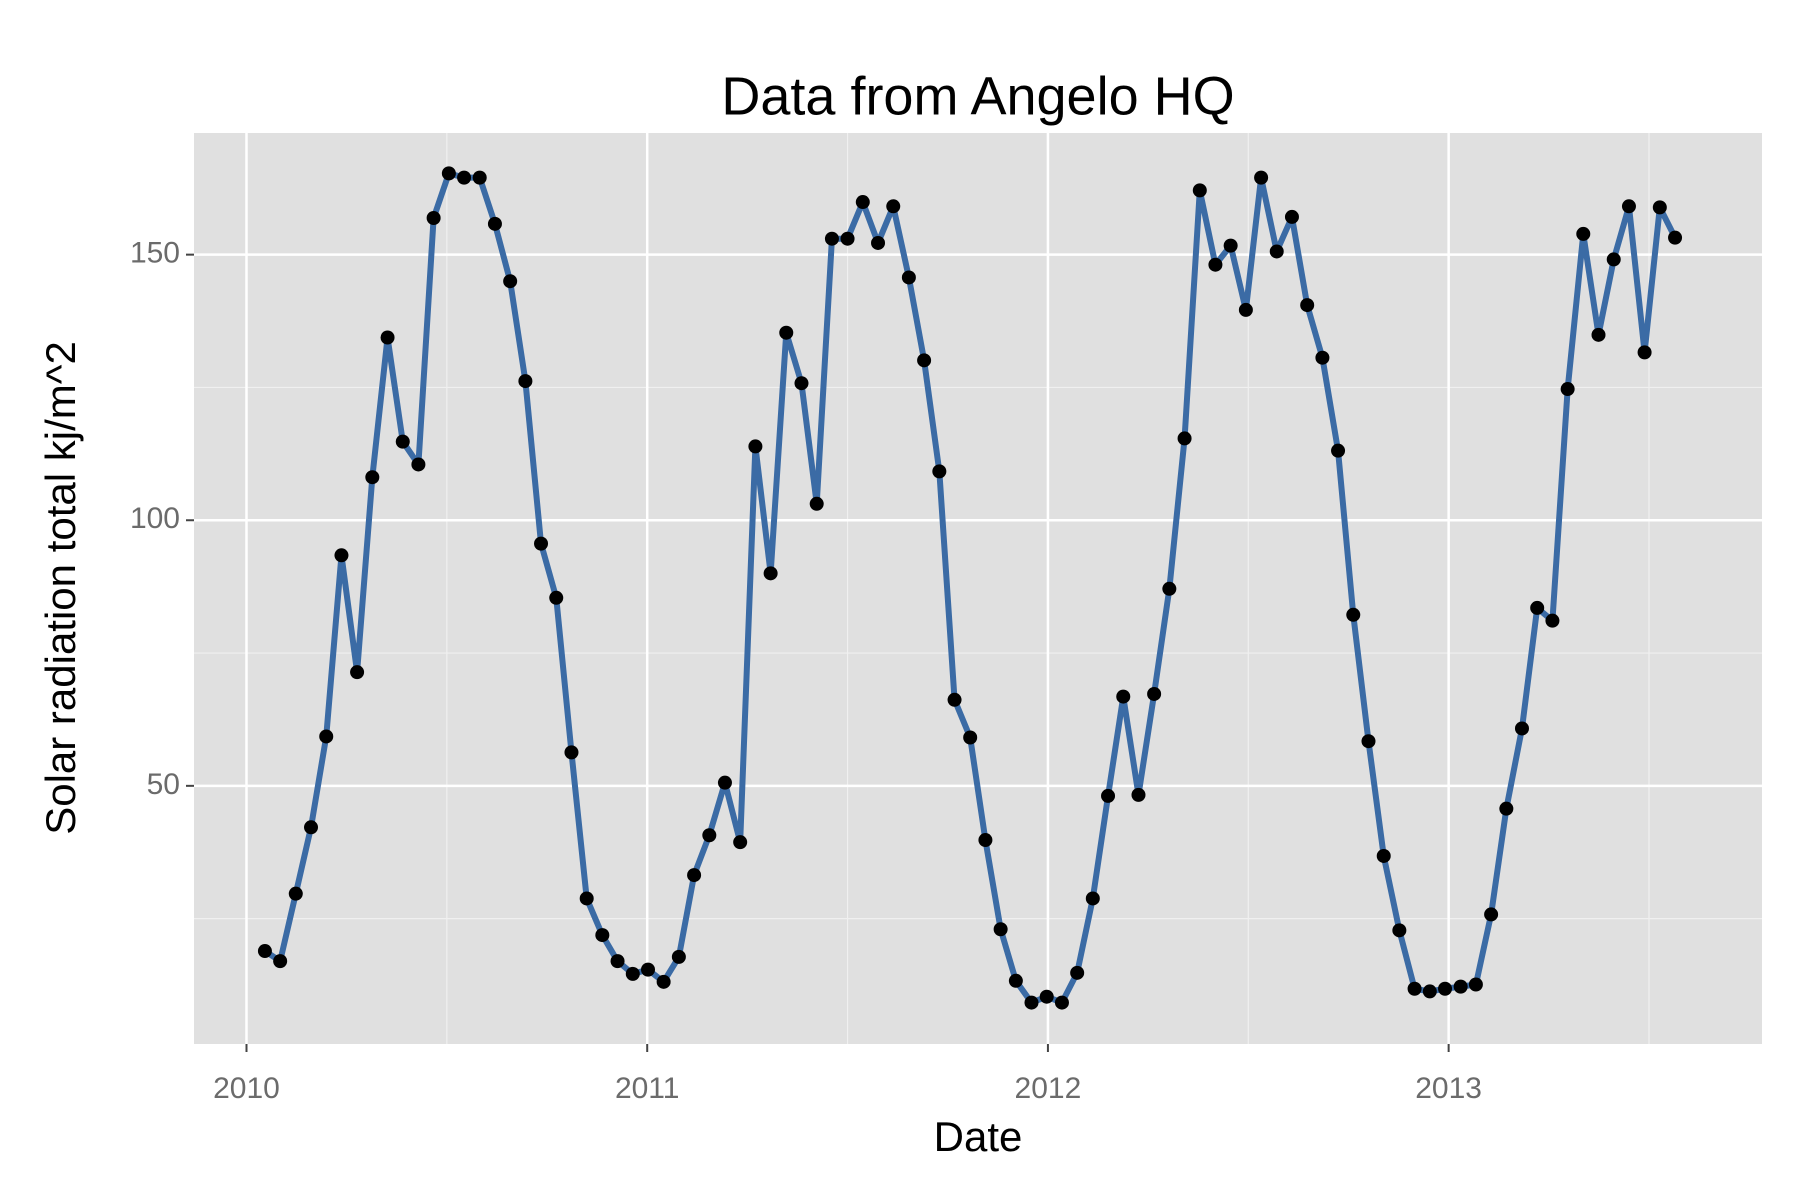 Image resolution: width=1800 pixels, height=1200 pixels. Describe the element at coordinates (1048, 1088) in the screenshot. I see `x-tick-label: 2012` at that location.